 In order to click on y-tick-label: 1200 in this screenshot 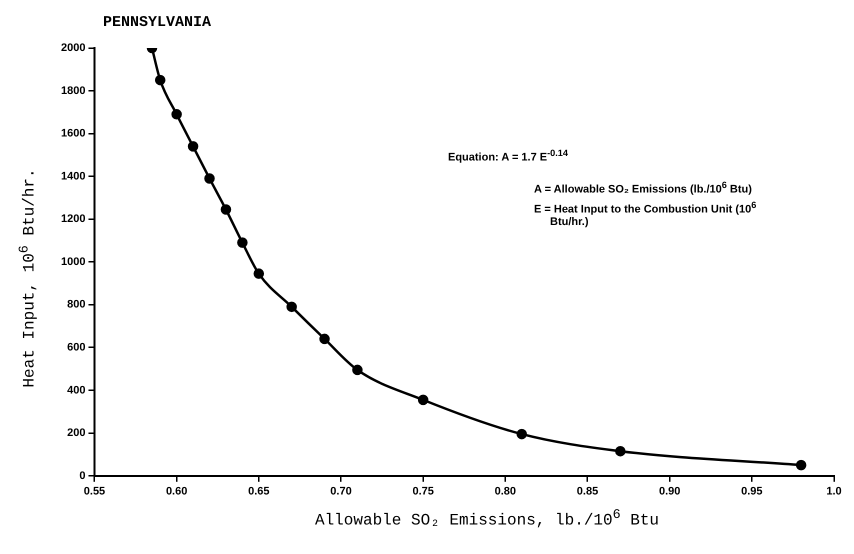, I will do `click(73, 219)`.